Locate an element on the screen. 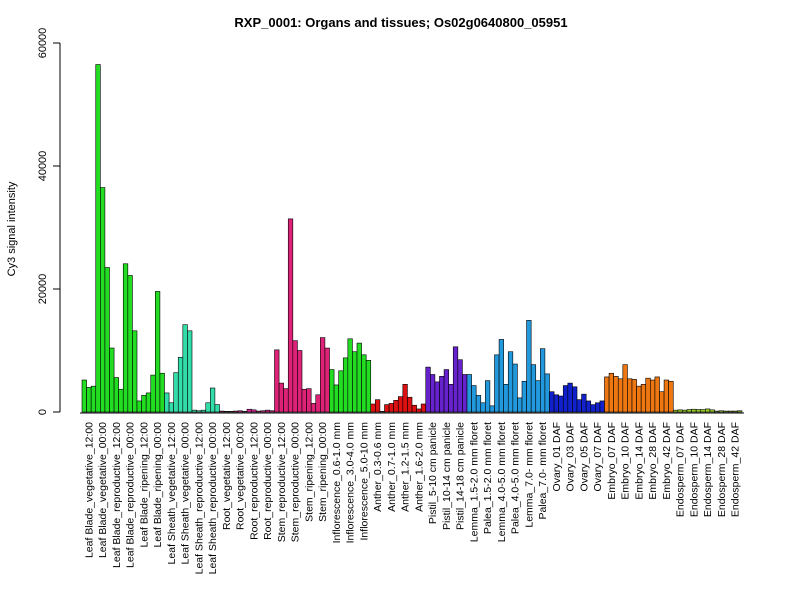 Image resolution: width=800 pixels, height=600 pixels. x-tick-label: Pistil_5-10 cm panicle is located at coordinates (433, 473).